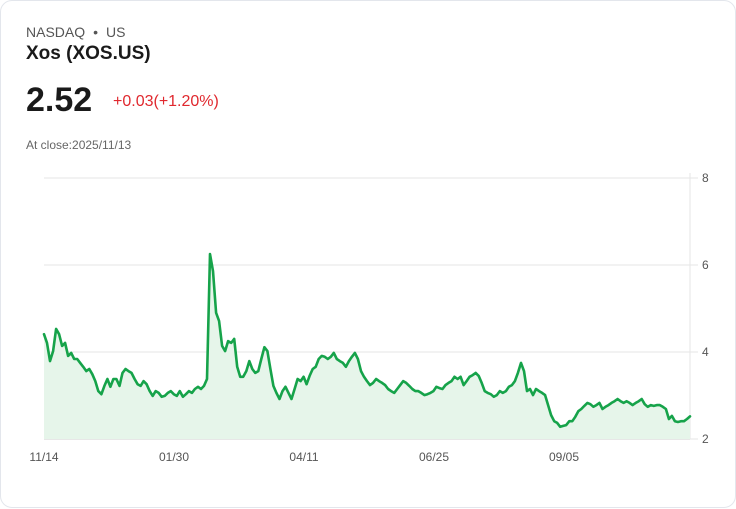  What do you see at coordinates (43, 457) in the screenshot?
I see `x-tick-label: 11/14` at bounding box center [43, 457].